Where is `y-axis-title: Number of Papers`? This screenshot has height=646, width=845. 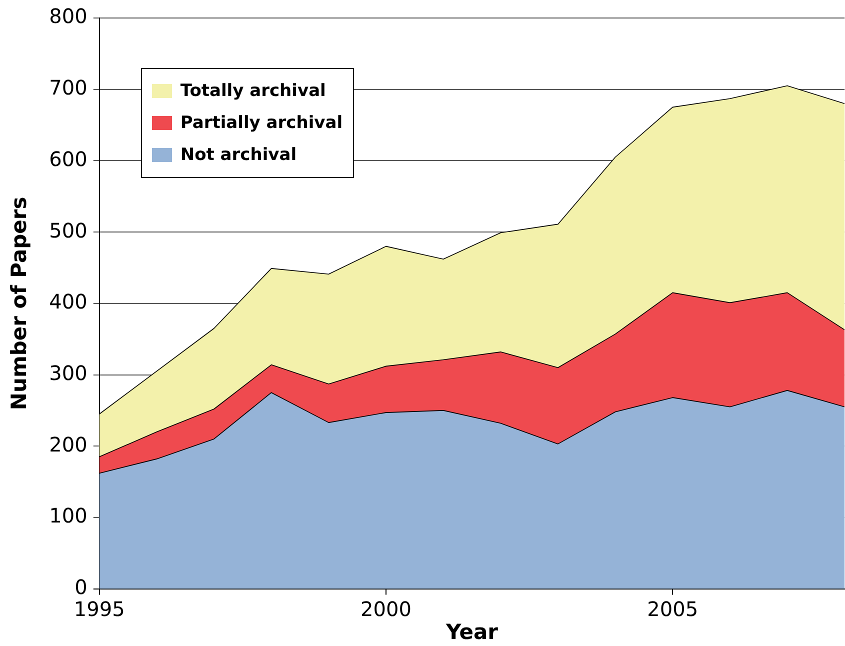
y-axis-title: Number of Papers is located at coordinates (19, 303).